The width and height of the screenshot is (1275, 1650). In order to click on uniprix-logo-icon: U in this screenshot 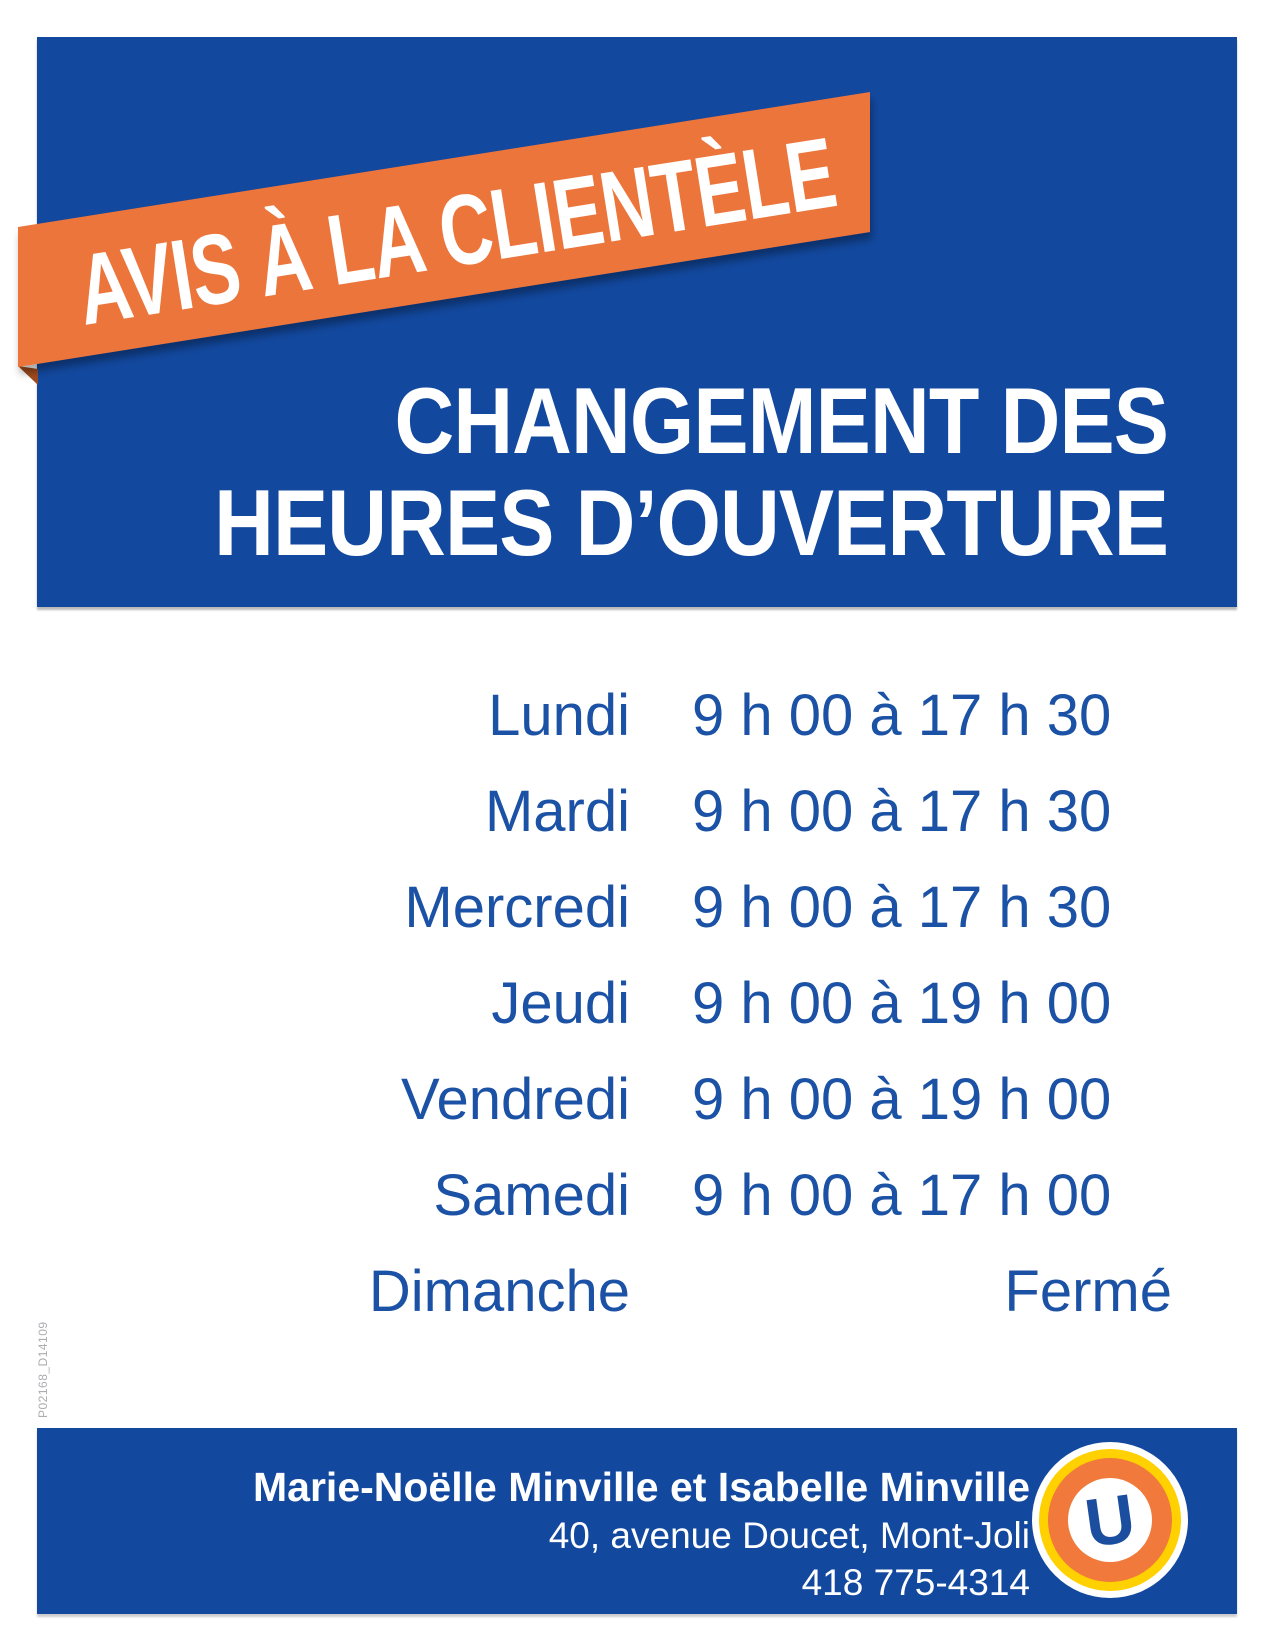, I will do `click(1110, 1520)`.